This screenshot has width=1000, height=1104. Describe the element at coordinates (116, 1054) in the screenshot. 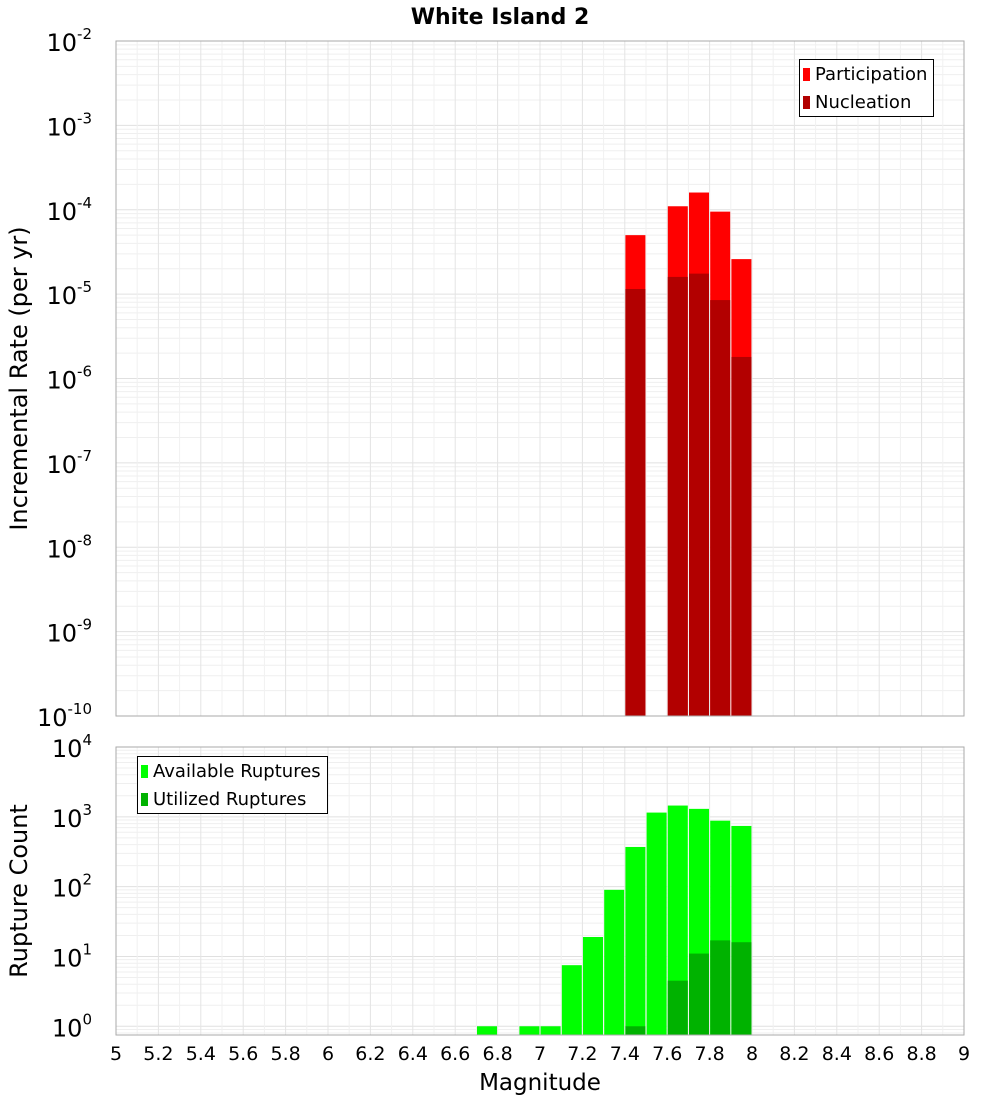

I see `x-tick-label: 5` at that location.